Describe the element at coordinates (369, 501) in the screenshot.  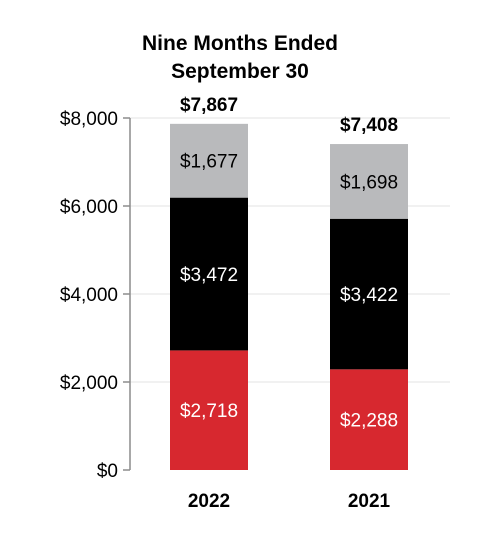
I see `x-tick-label: 2021` at that location.